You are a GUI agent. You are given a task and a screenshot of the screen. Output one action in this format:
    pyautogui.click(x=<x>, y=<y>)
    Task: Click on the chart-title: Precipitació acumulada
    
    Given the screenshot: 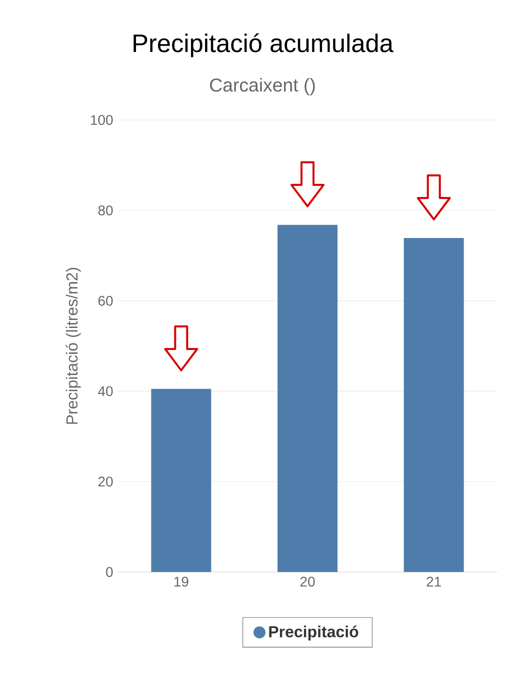 What is the action you would take?
    pyautogui.click(x=264, y=45)
    